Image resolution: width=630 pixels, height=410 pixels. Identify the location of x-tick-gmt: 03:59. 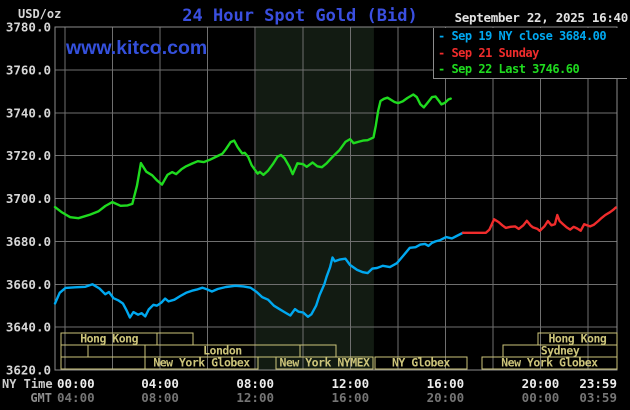
(598, 397).